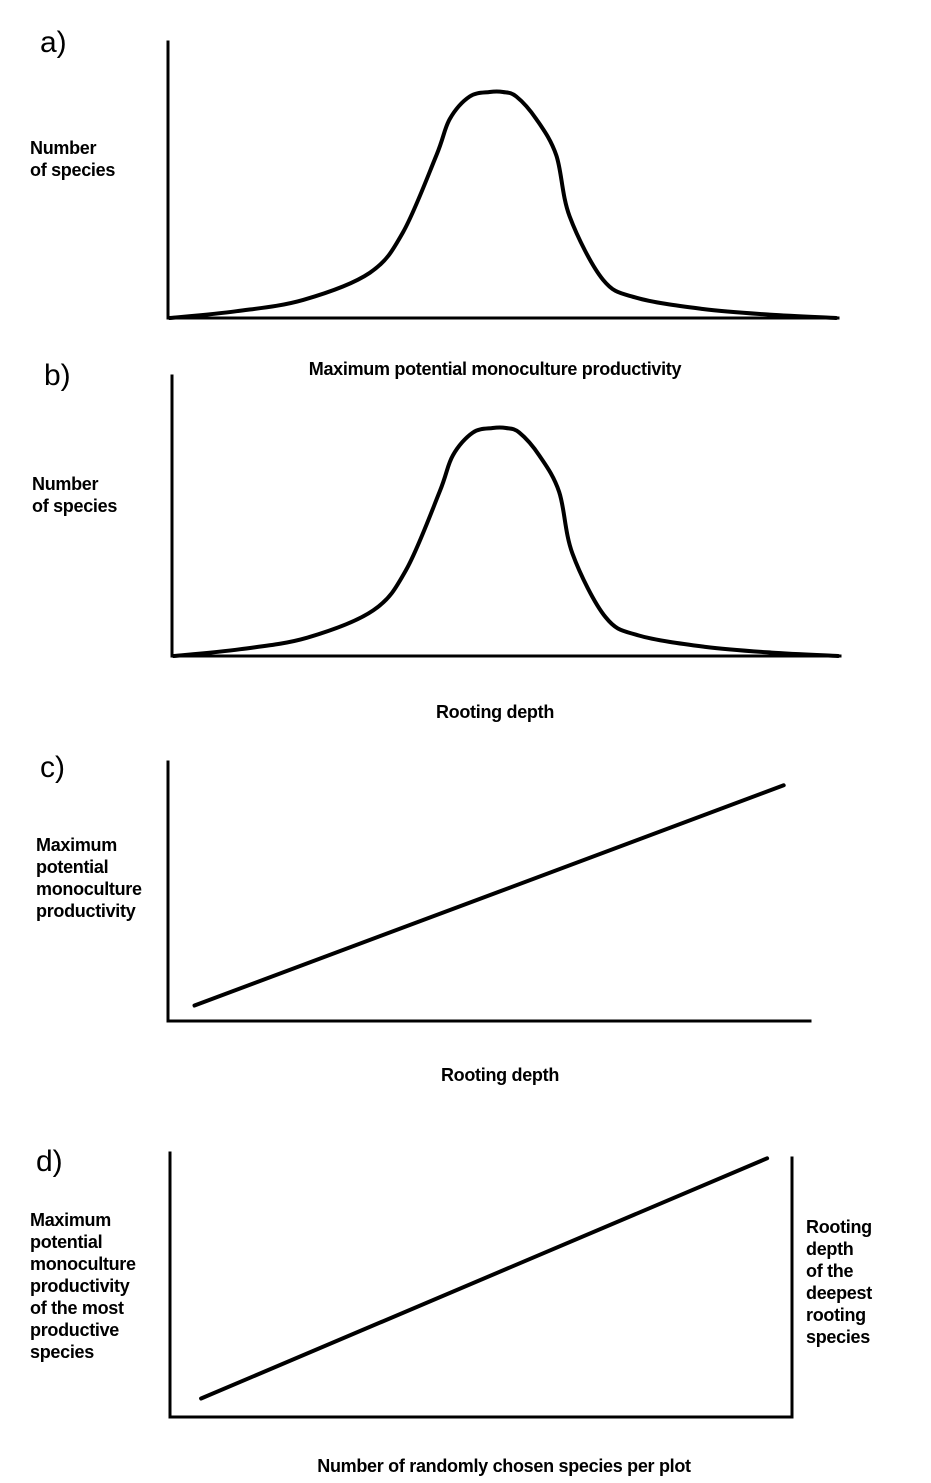  Describe the element at coordinates (57, 375) in the screenshot. I see `panel-b-label: b)` at that location.